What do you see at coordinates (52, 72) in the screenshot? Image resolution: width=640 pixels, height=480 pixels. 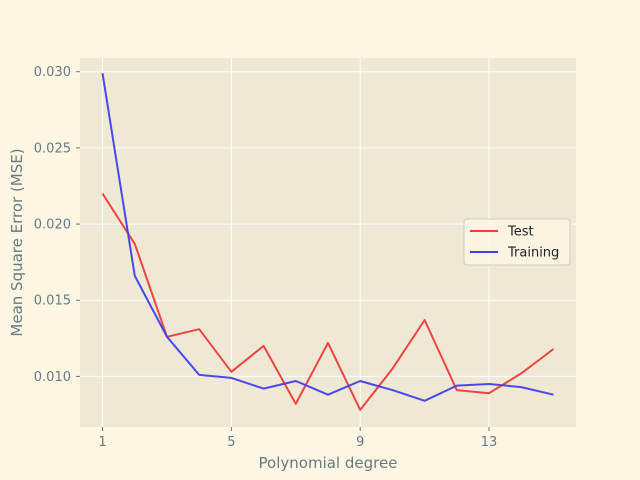 I see `y-tick-label: 0.030` at bounding box center [52, 72].